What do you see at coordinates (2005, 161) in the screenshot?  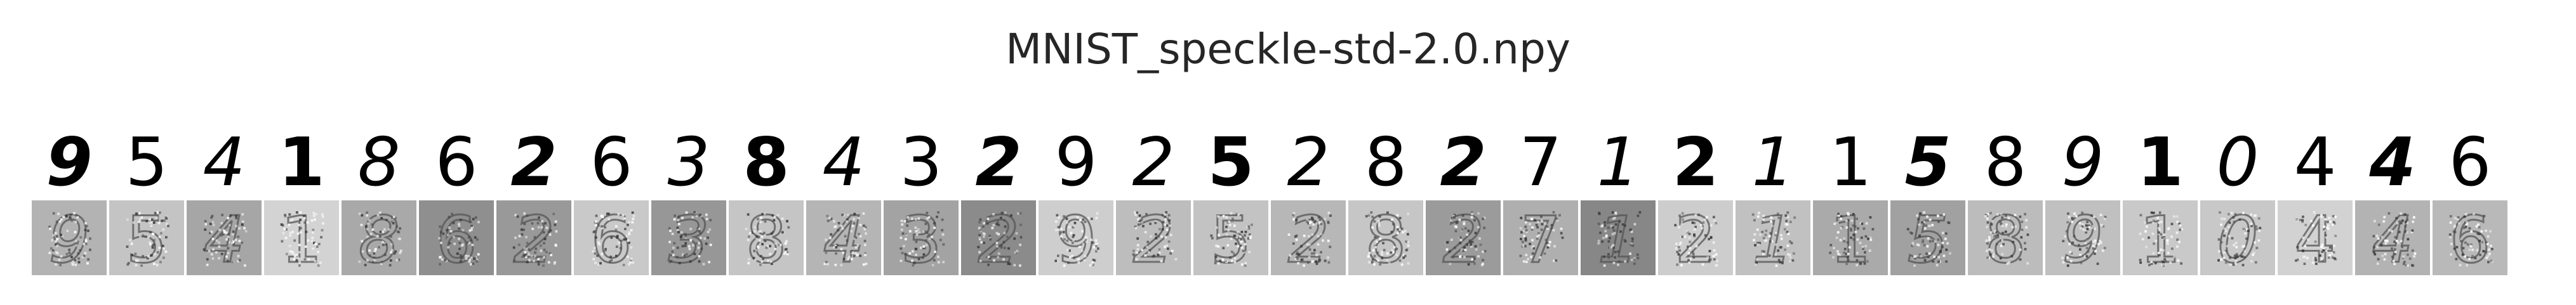 I see `clean-digit-glyph: 8` at bounding box center [2005, 161].